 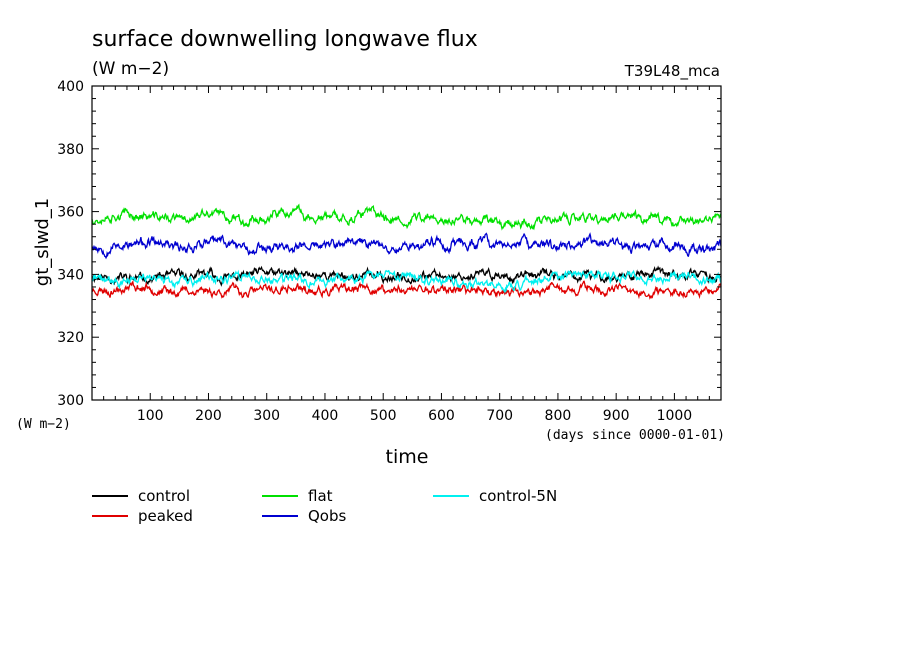 What do you see at coordinates (406, 217) in the screenshot?
I see `series-line-flat` at bounding box center [406, 217].